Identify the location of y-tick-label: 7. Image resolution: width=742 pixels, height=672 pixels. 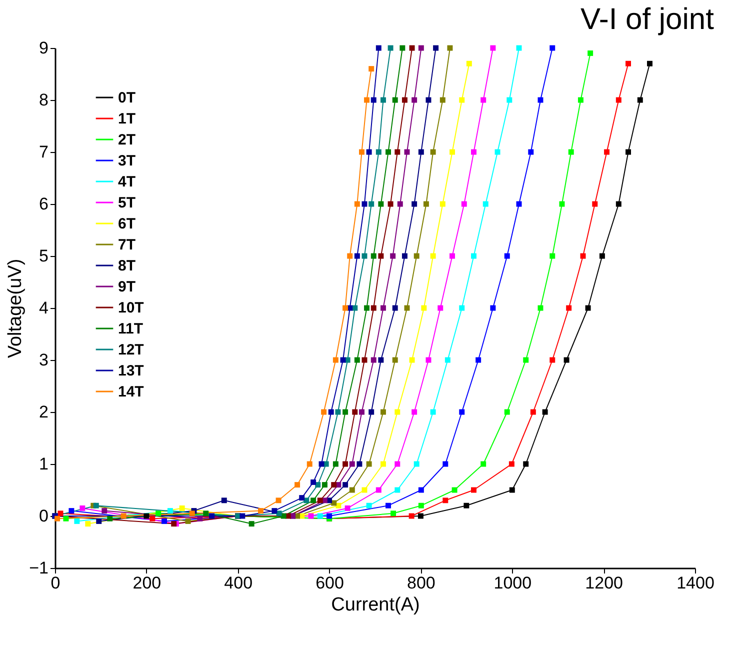
(43, 152).